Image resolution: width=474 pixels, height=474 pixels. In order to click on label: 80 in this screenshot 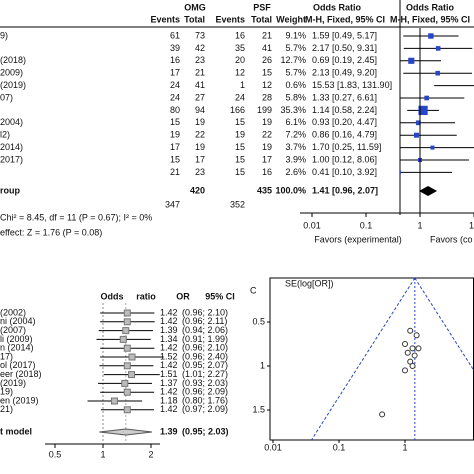, I will do `click(175, 110)`.